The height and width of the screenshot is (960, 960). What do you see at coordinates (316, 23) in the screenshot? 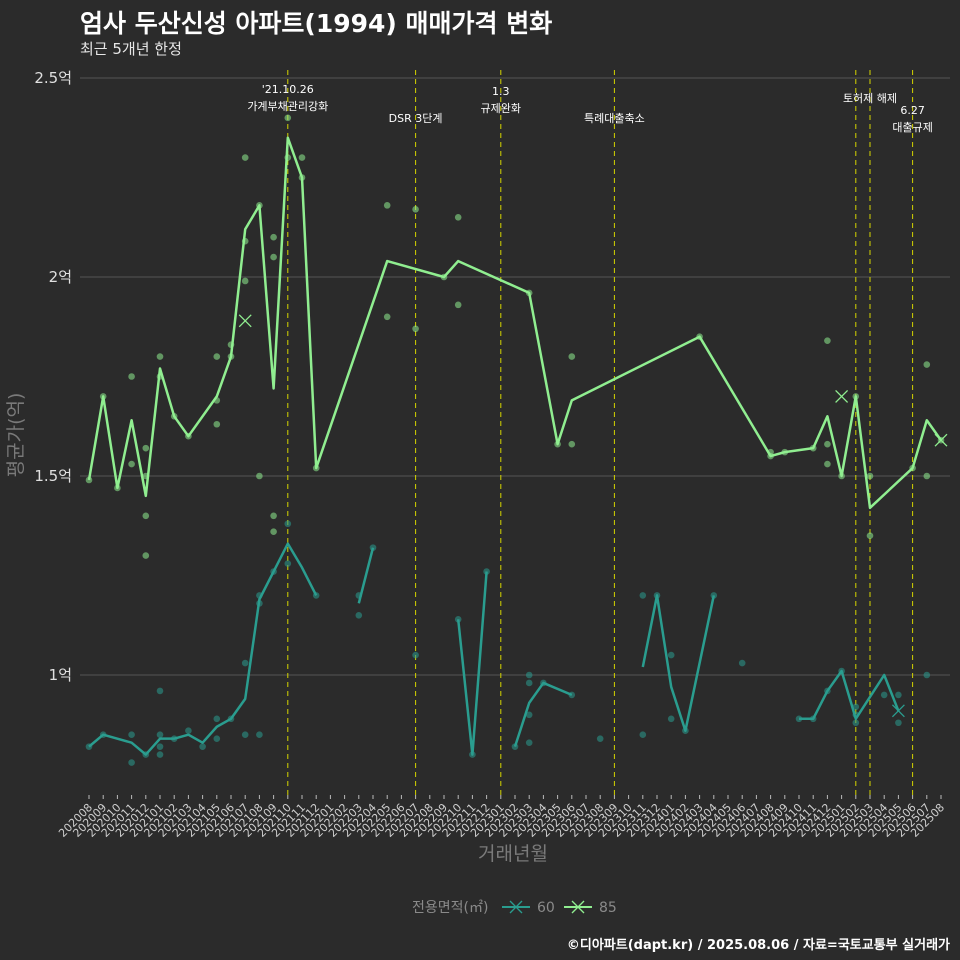
I see `chart-title: 엄사 두산신성 아파트(1994) 매매가격 변화` at bounding box center [316, 23].